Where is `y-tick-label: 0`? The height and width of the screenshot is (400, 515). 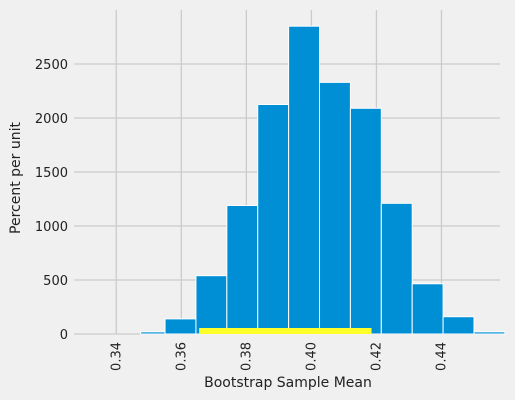
y-tick-label: 0 is located at coordinates (64, 335).